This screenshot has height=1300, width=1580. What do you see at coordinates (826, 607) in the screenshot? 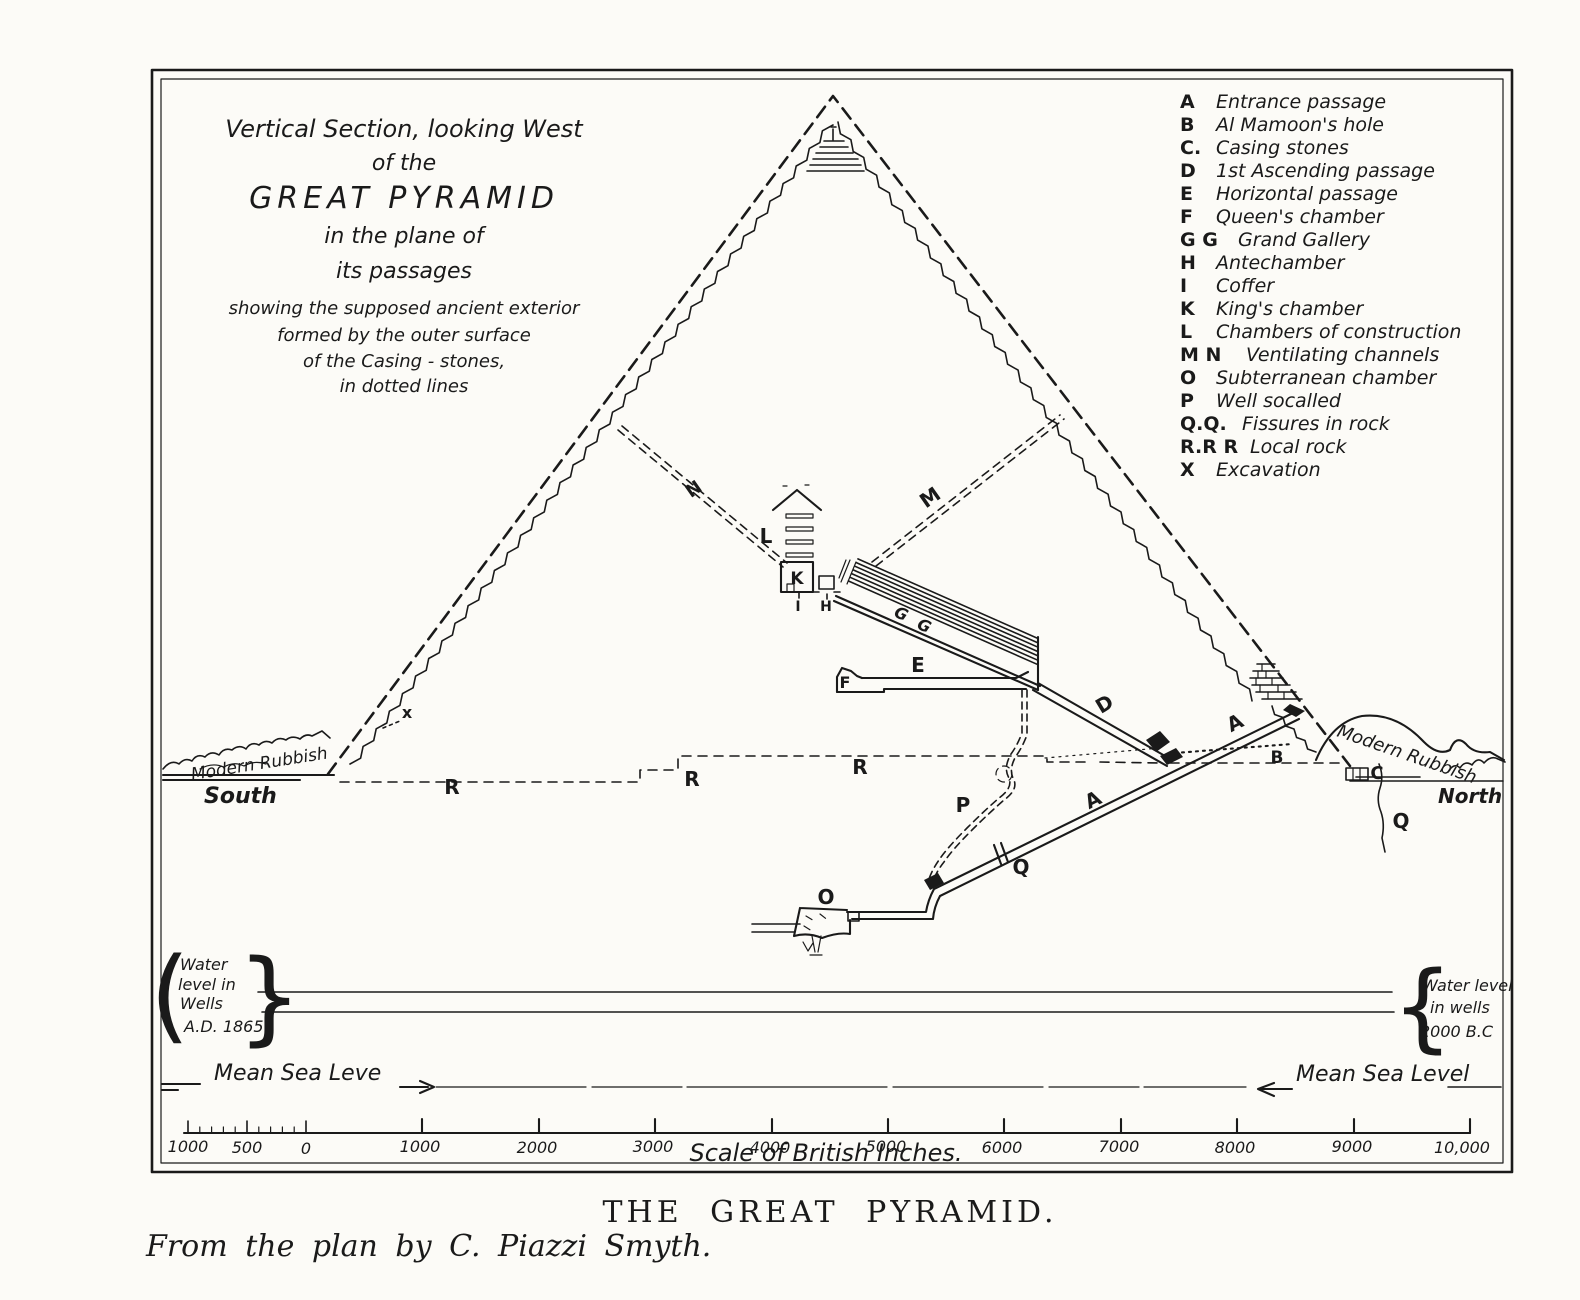
I see `label-antechamber: H` at bounding box center [826, 607].